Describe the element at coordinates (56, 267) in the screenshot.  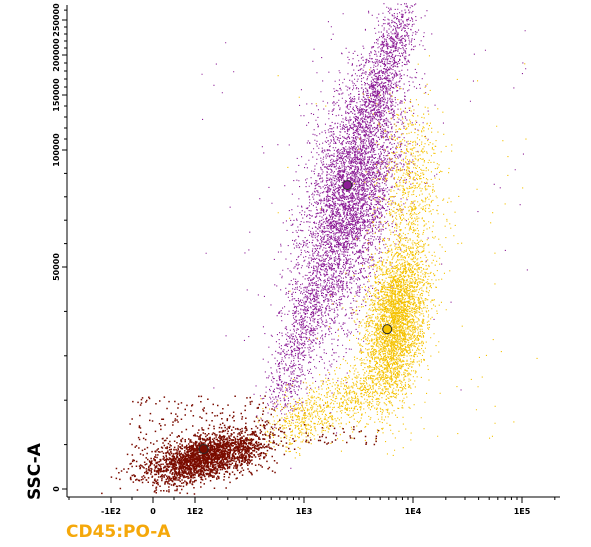
I see `y-tick-label: 50000` at that location.